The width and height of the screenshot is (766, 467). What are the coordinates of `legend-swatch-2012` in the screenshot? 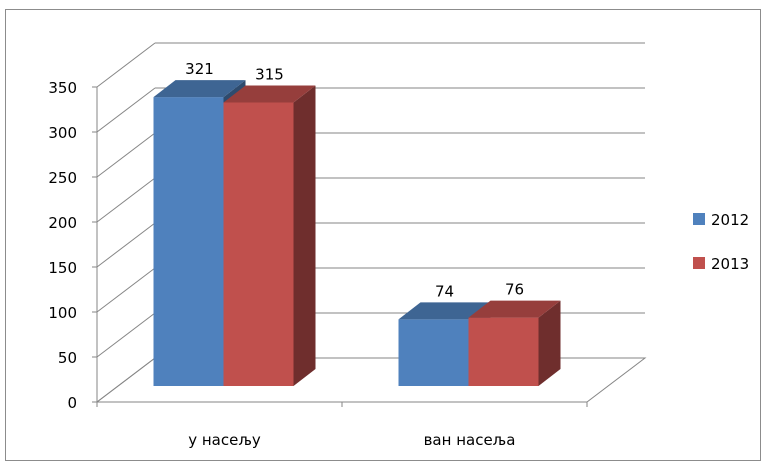 It's located at (699, 219).